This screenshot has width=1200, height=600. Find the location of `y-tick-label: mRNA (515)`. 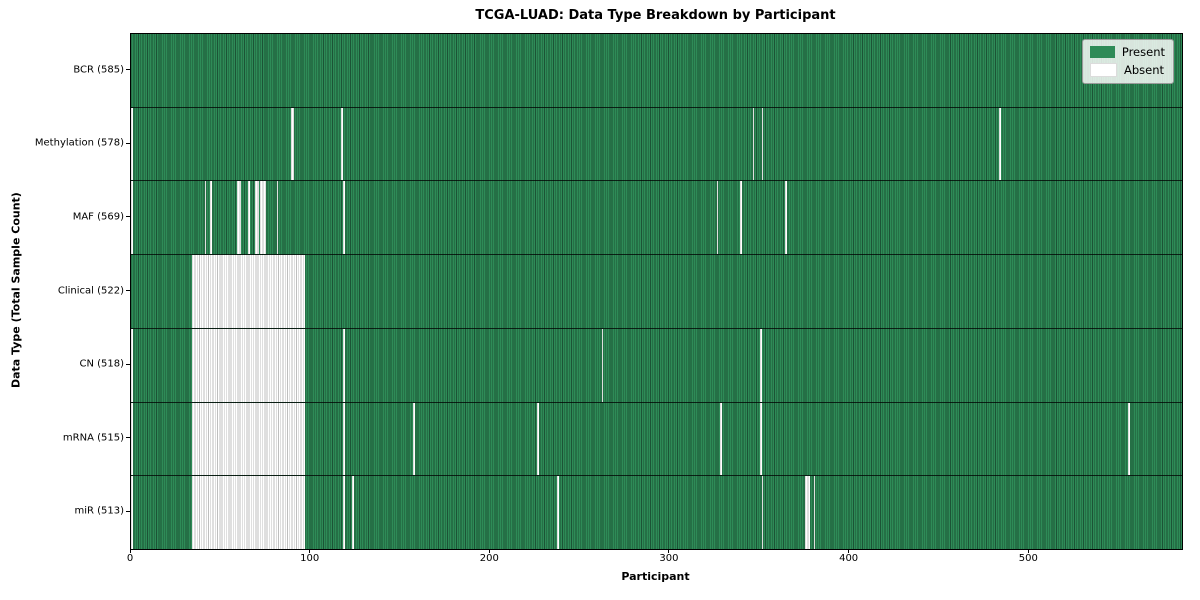

y-tick-label: mRNA (515) is located at coordinates (93, 438).